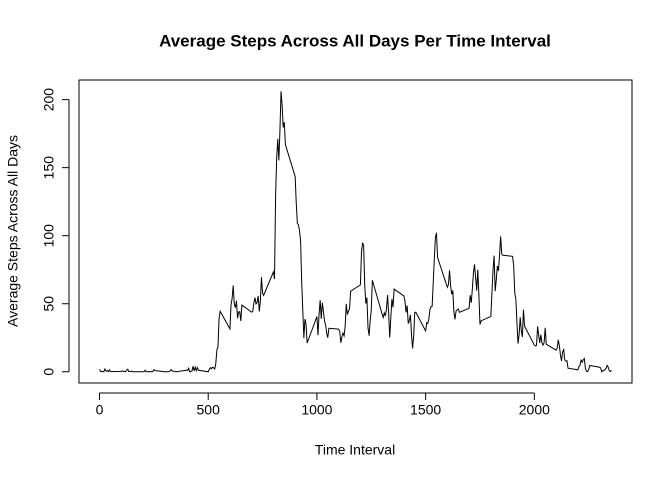 This screenshot has width=672, height=480. Describe the element at coordinates (425, 410) in the screenshot. I see `x-tick-label: 1500` at that location.